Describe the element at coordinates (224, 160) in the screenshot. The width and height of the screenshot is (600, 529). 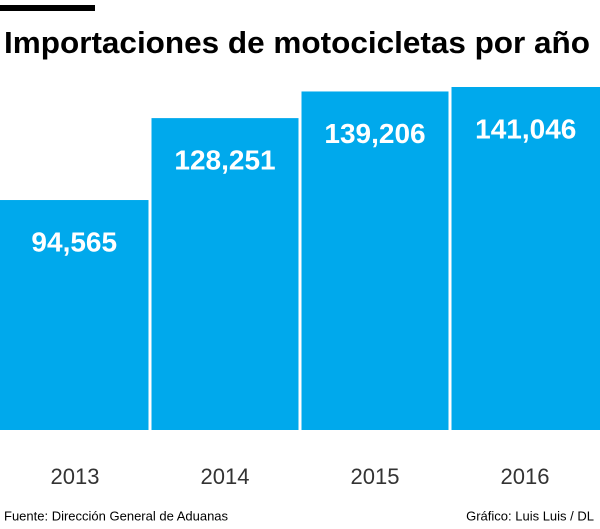
I see `value-label: 128,251` at that location.